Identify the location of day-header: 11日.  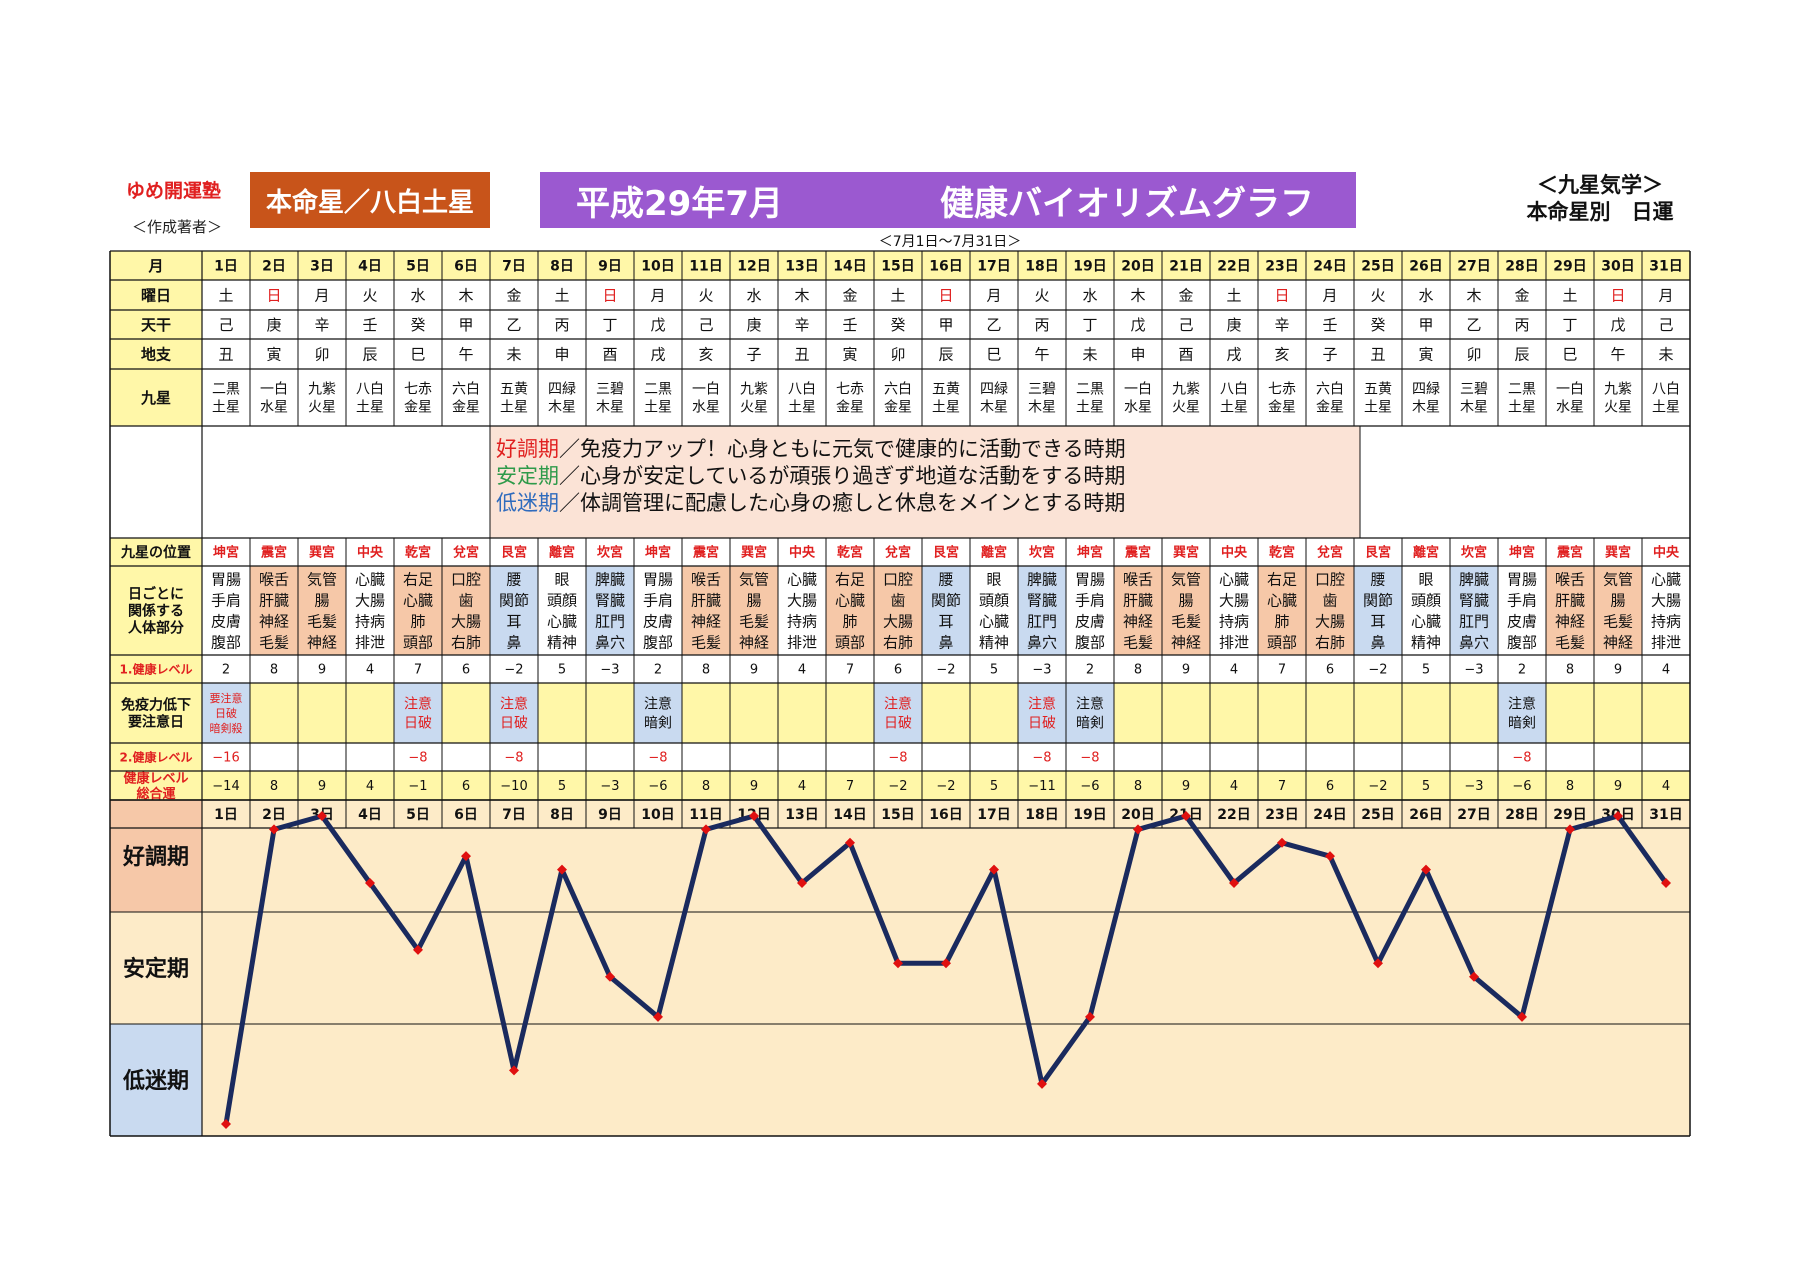
(705, 267).